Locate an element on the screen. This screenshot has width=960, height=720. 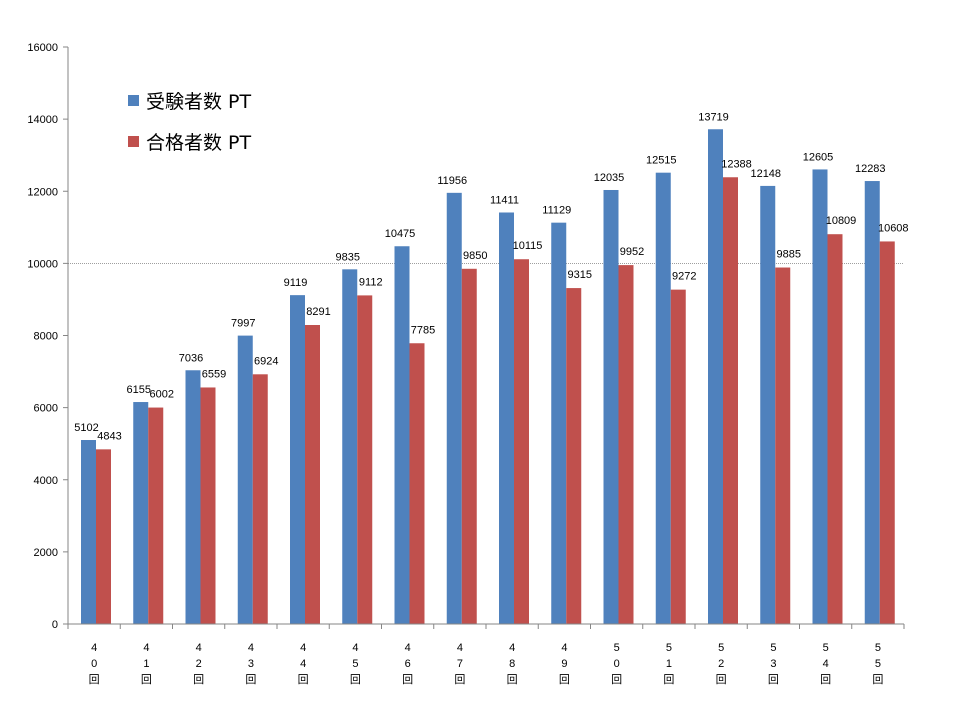
y-axis: 0 2000 4000 6000 8000 10000 12000 14000 16000 is located at coordinates (48, 336).